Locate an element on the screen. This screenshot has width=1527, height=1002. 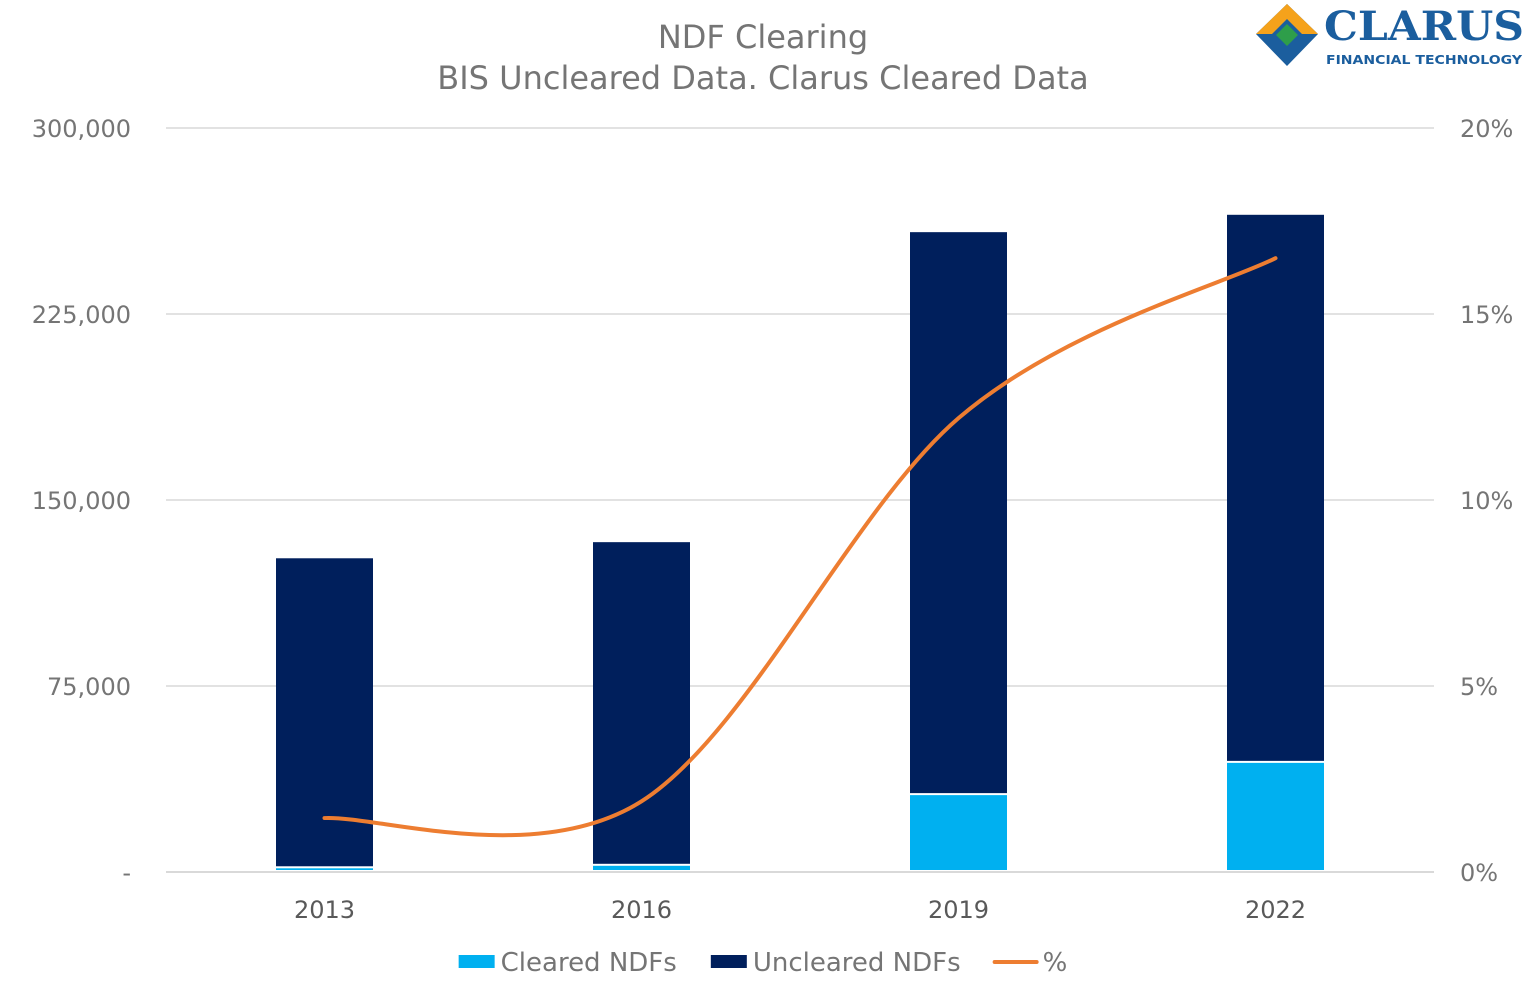
bar-cleared-ndfs-2019 is located at coordinates (958, 832).